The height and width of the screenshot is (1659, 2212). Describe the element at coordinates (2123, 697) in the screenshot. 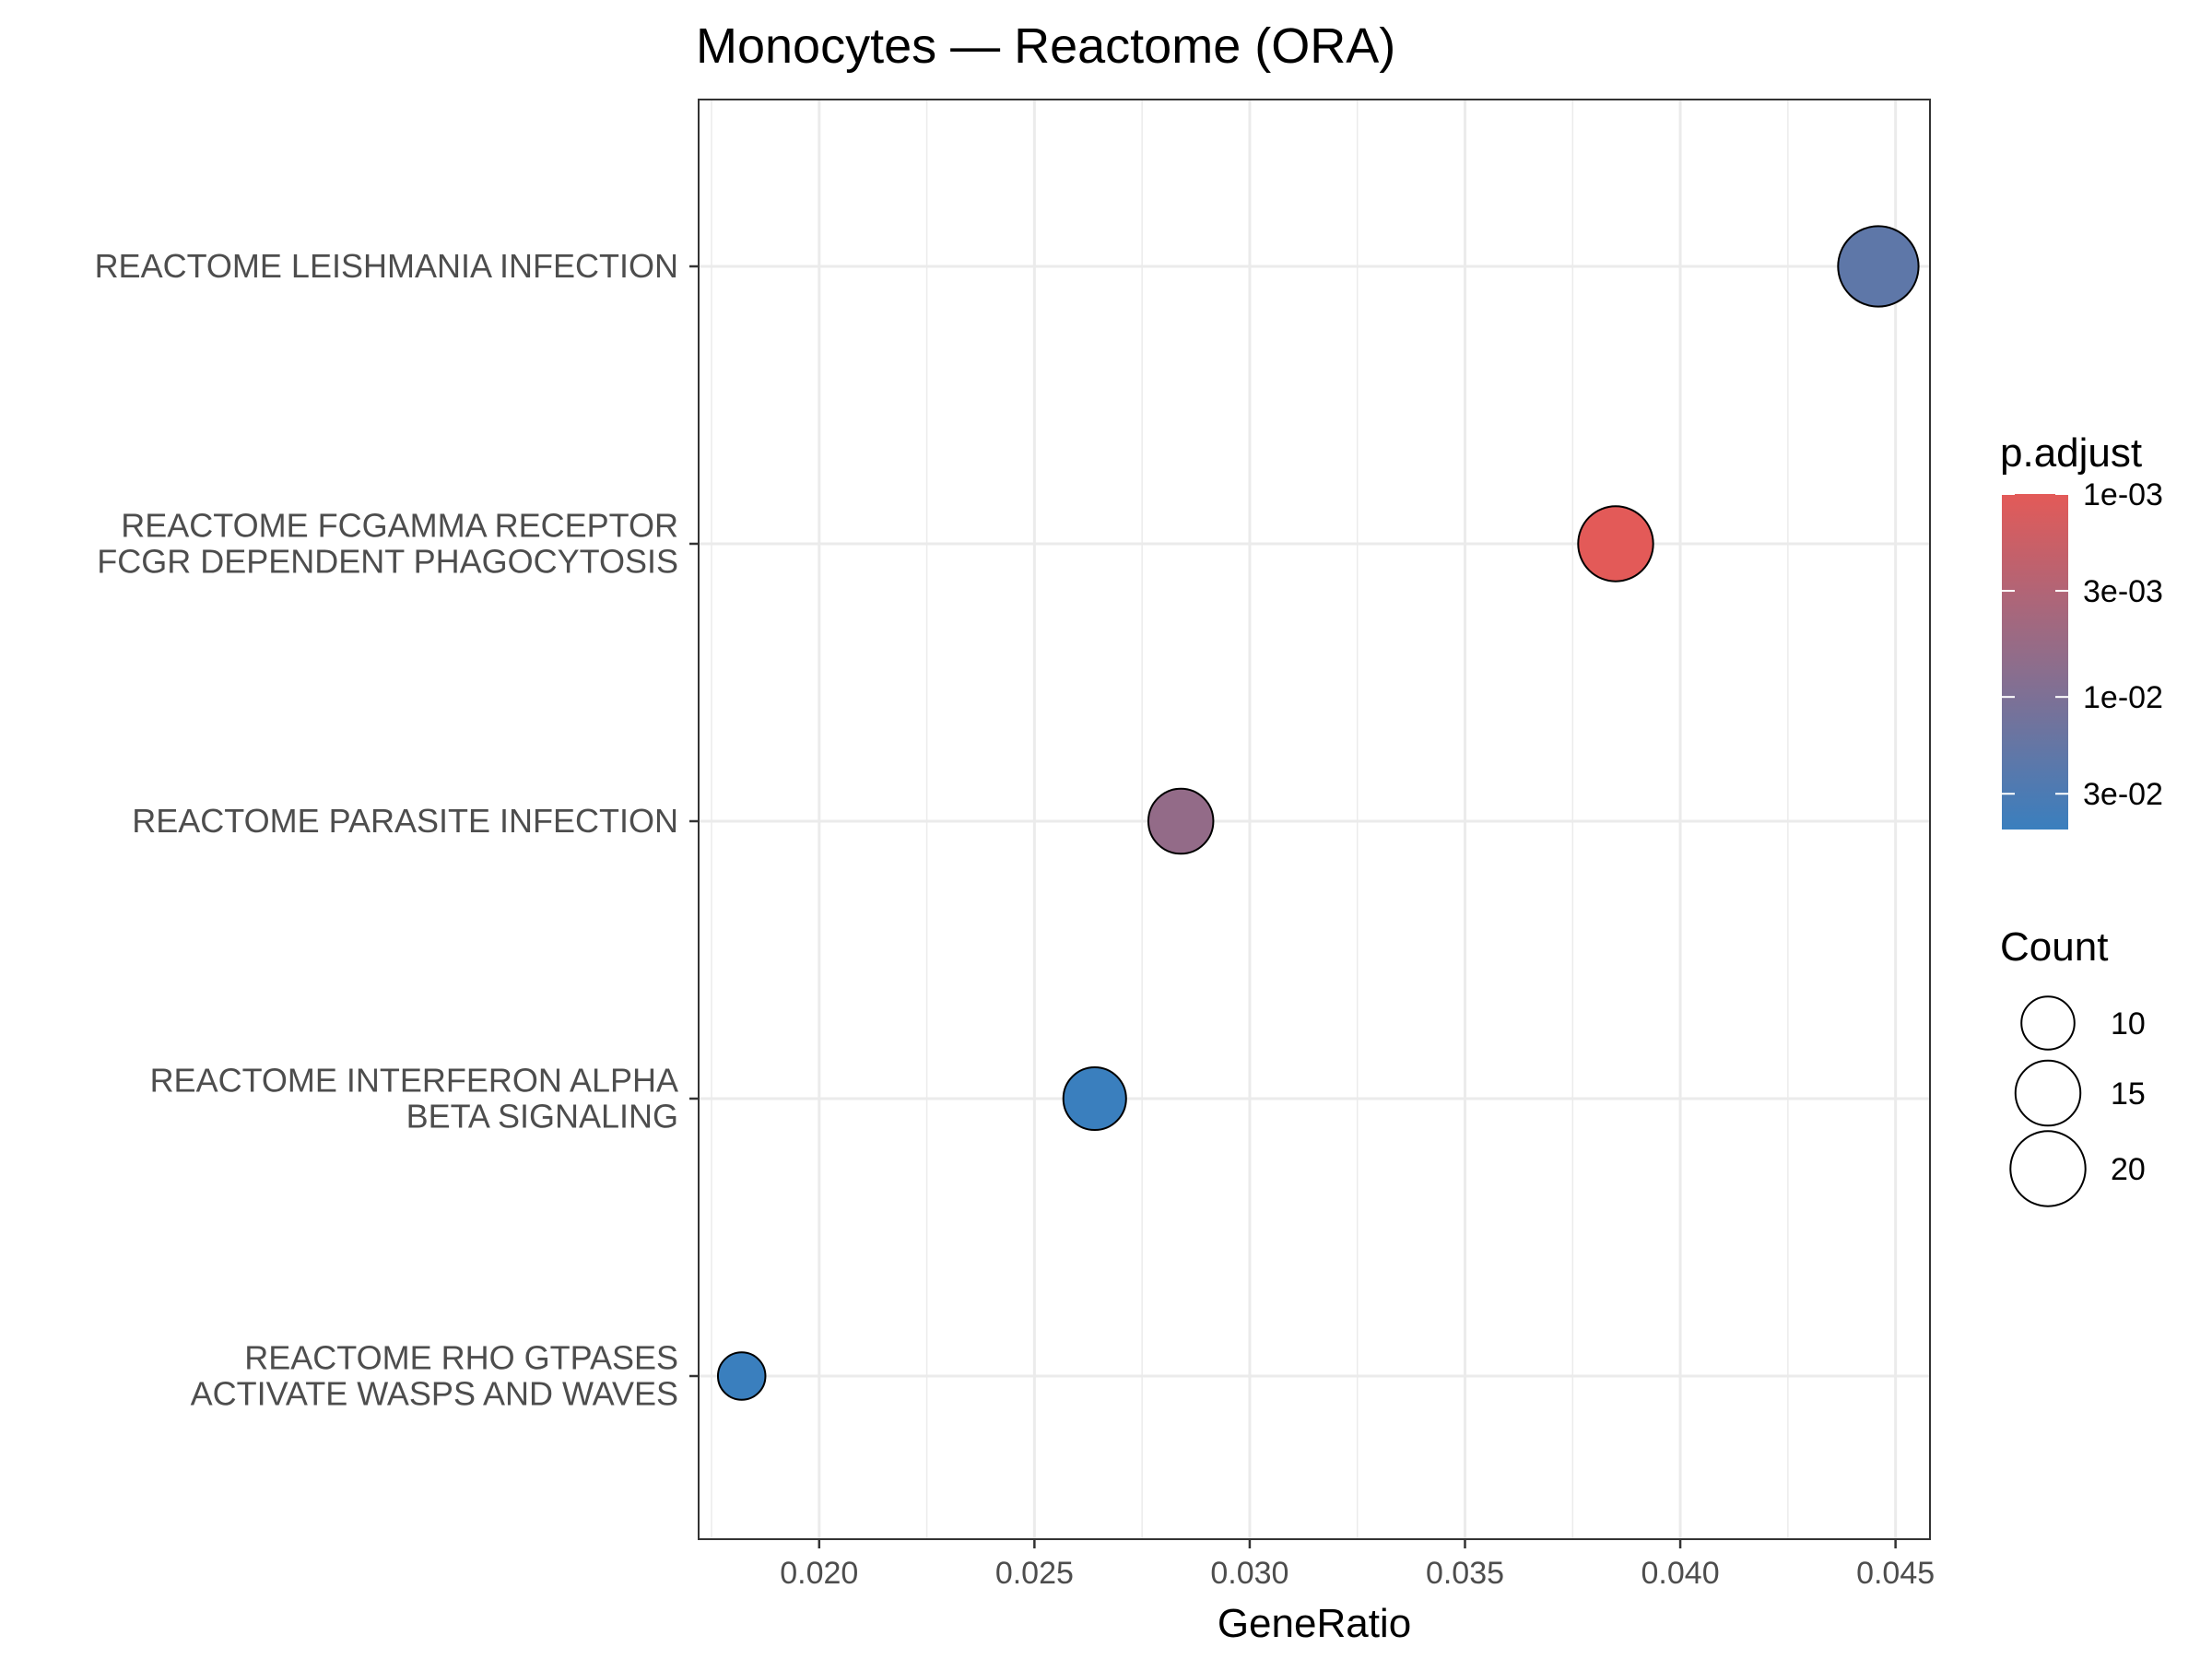

I see `color-legend-label: 1e-02` at that location.